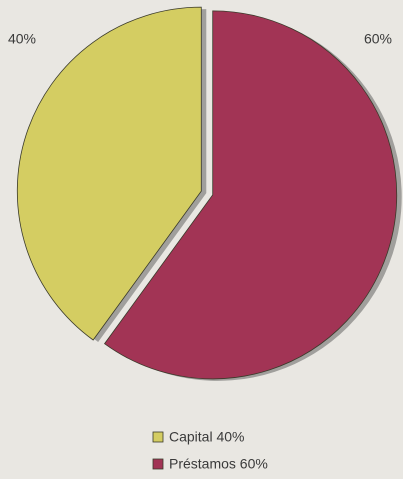  Describe the element at coordinates (218, 464) in the screenshot. I see `legend-label: Préstamos 60%` at that location.